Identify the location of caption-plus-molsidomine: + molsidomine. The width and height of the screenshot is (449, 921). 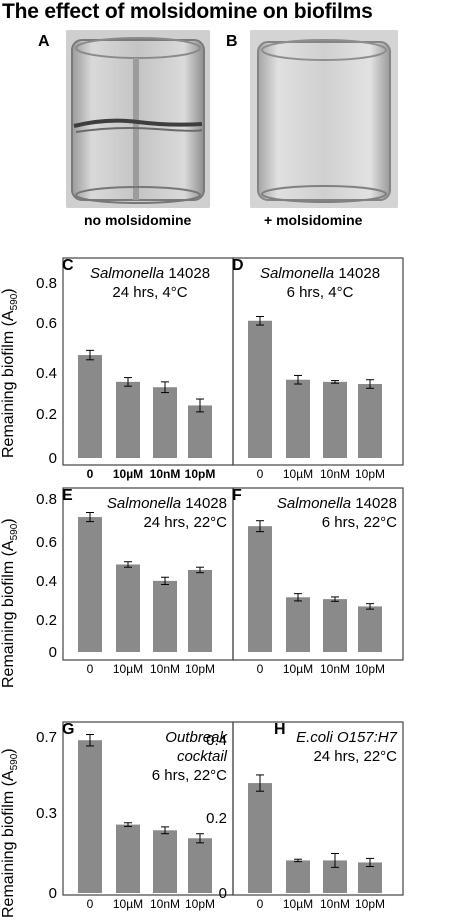
(313, 220).